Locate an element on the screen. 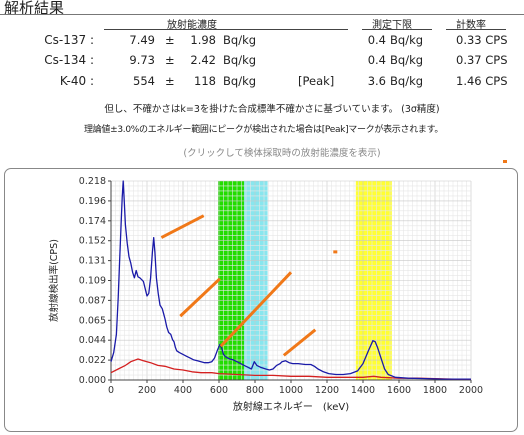  red-series-line is located at coordinates (290, 369).